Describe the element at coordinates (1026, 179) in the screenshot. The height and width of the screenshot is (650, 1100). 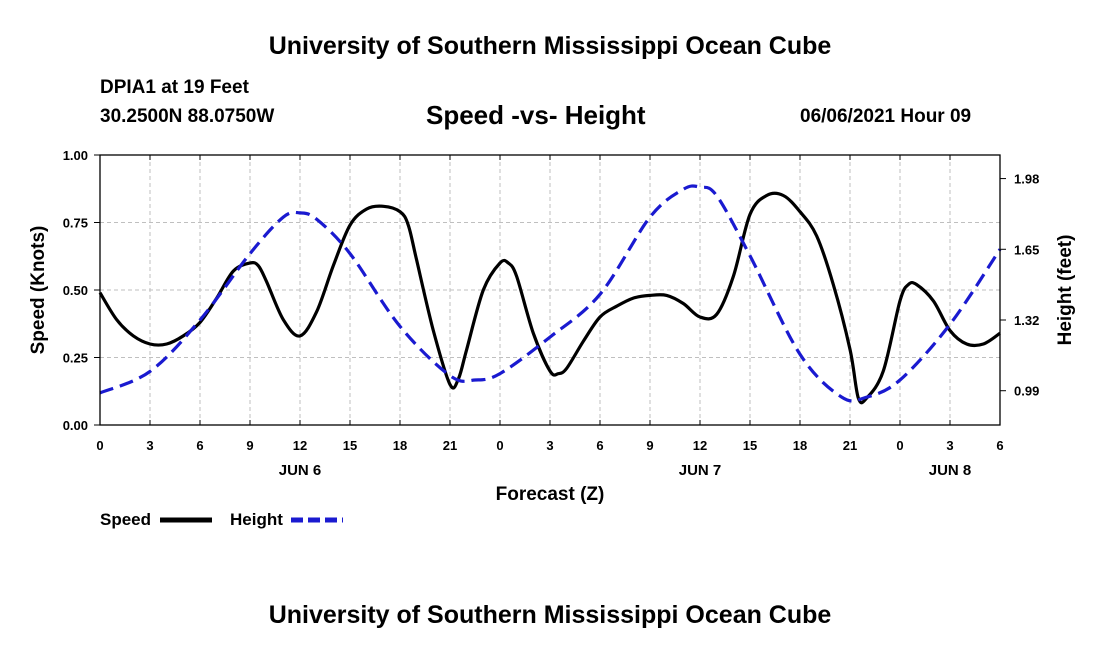
I see `y-right-tick-label: 1.98` at that location.